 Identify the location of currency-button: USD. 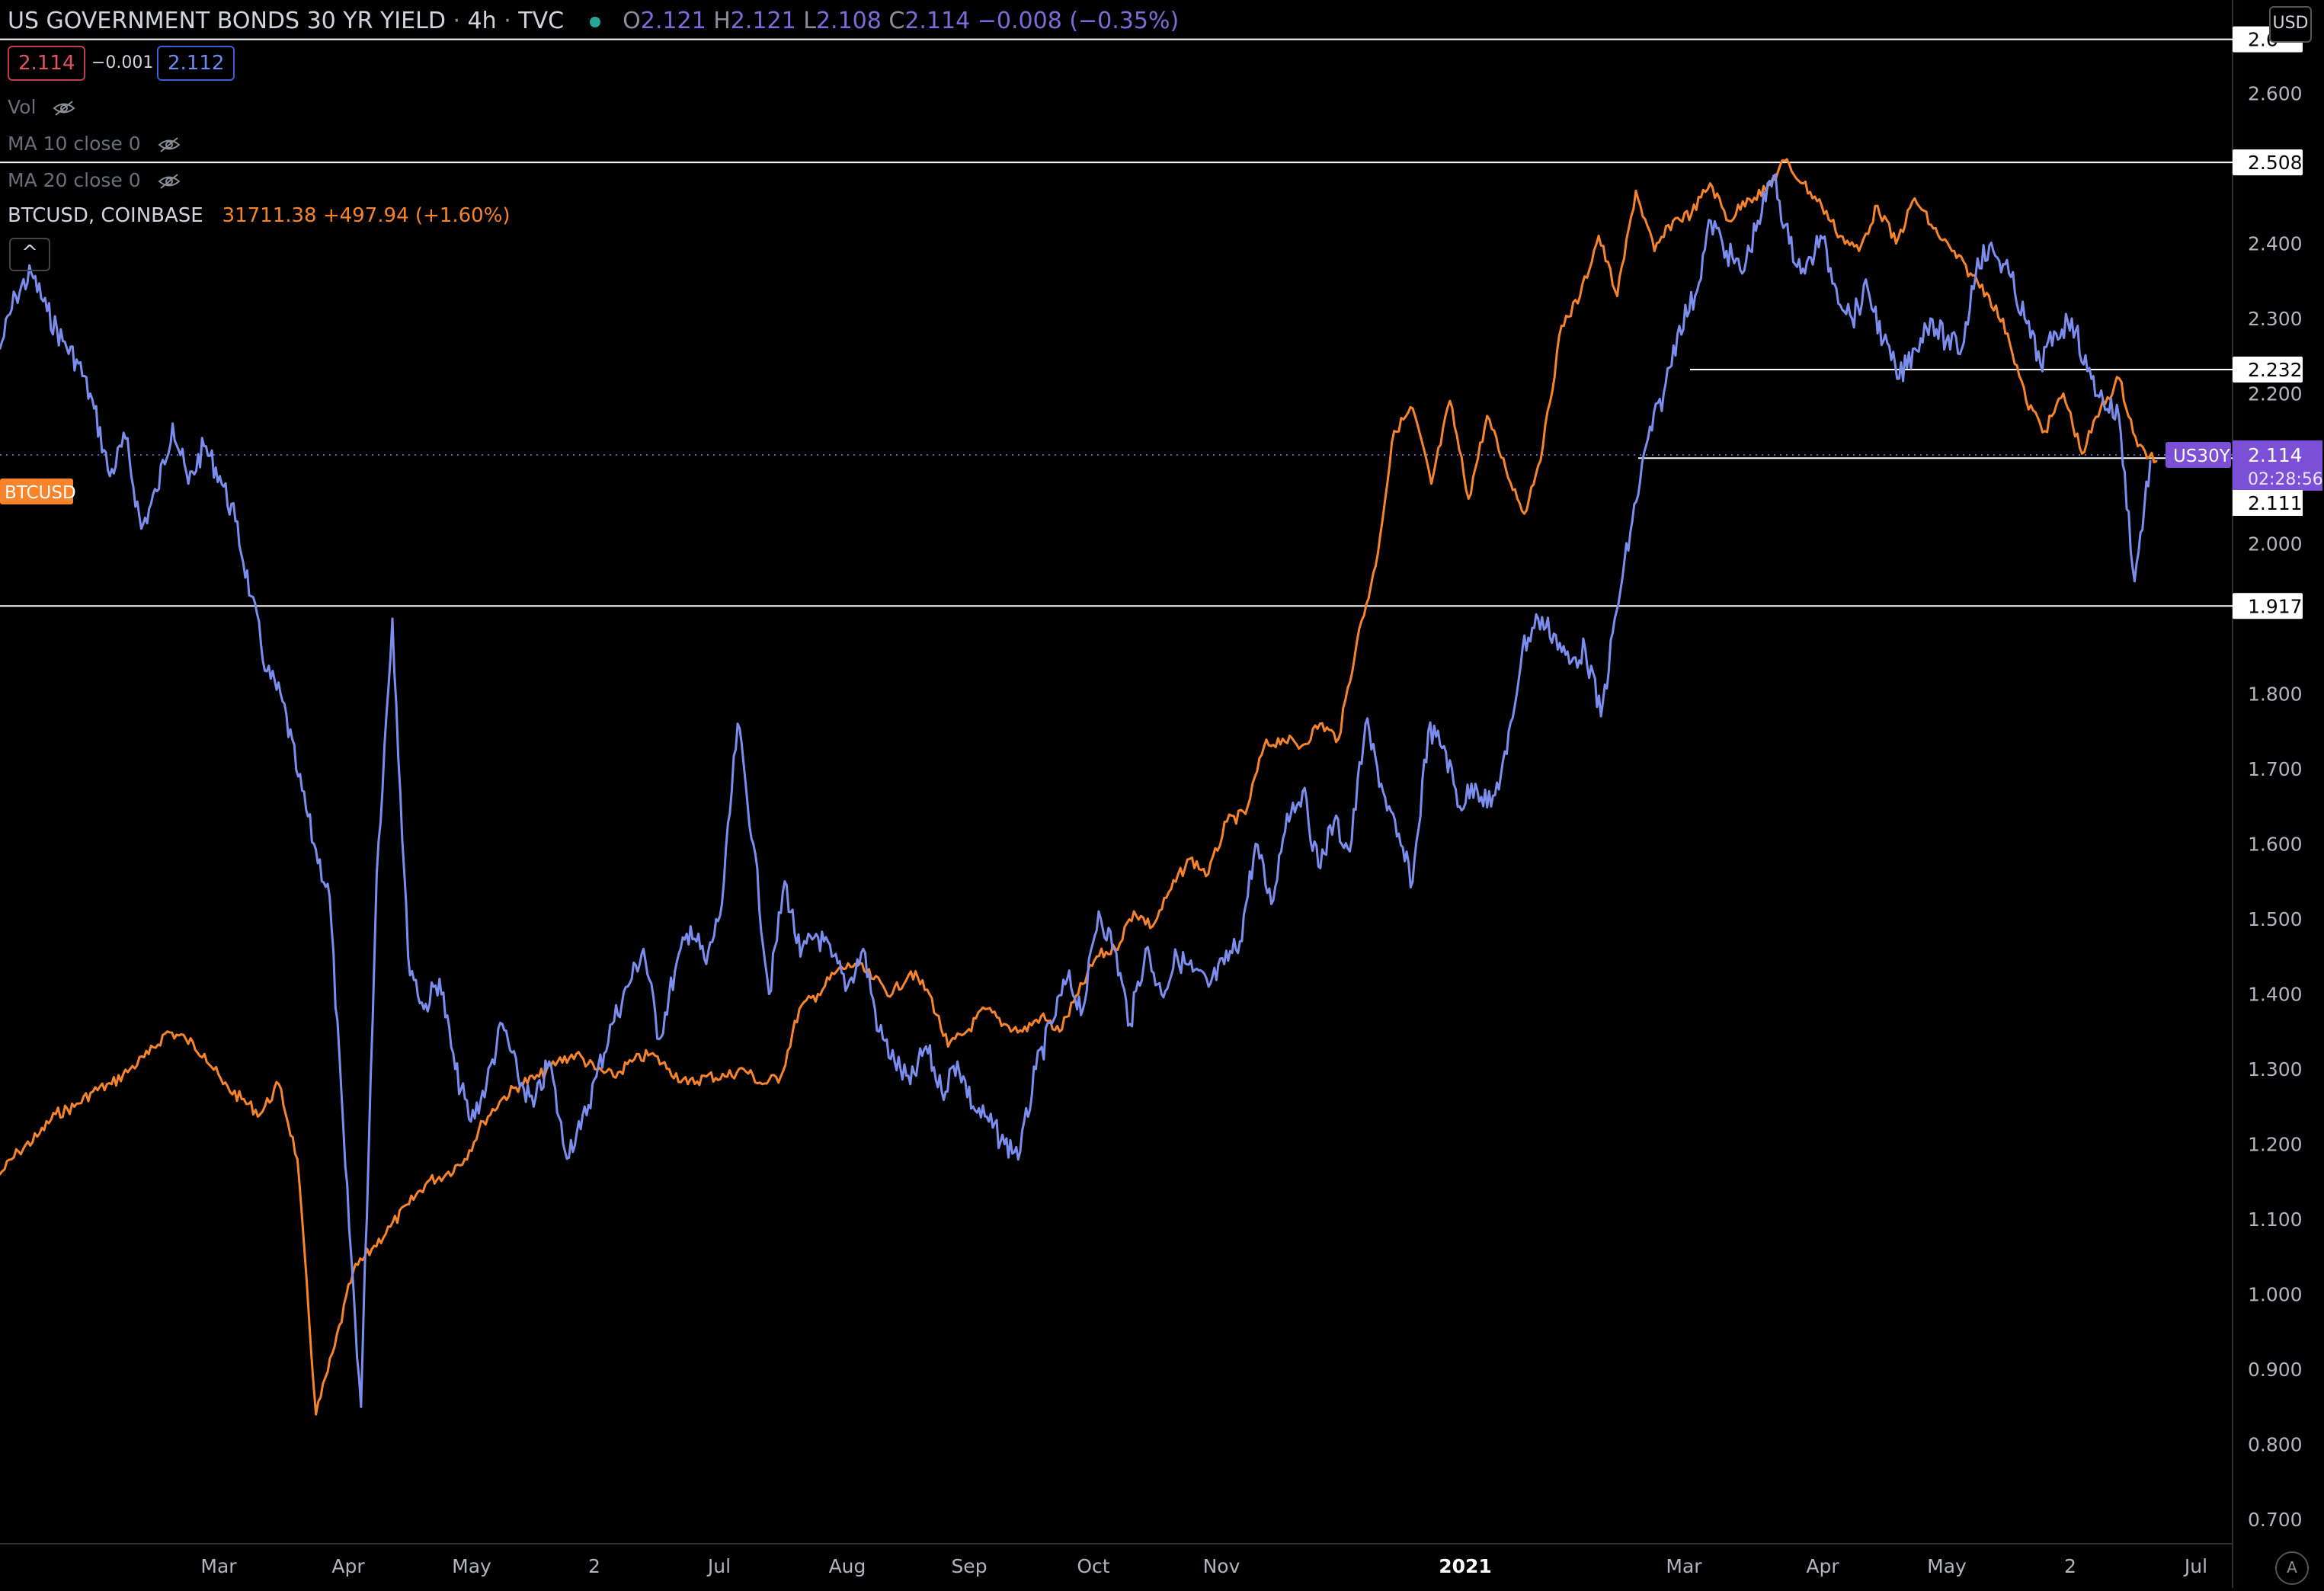
(2291, 24).